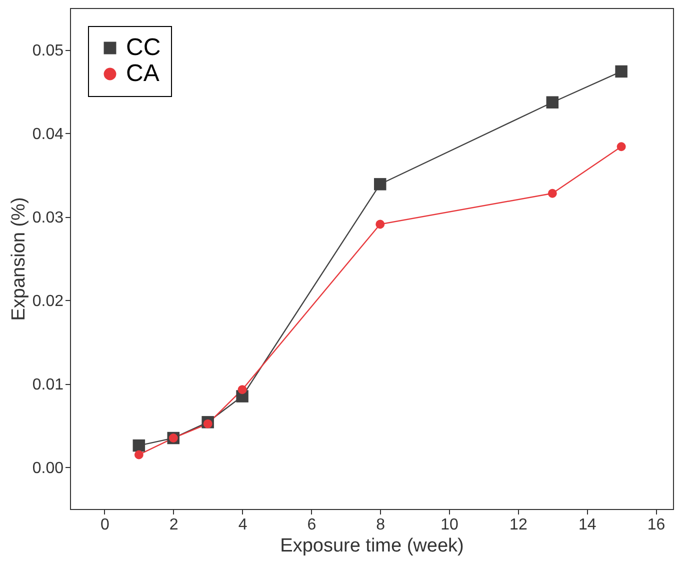 Image resolution: width=681 pixels, height=563 pixels. I want to click on y-tick-label: 0.05, so click(48, 51).